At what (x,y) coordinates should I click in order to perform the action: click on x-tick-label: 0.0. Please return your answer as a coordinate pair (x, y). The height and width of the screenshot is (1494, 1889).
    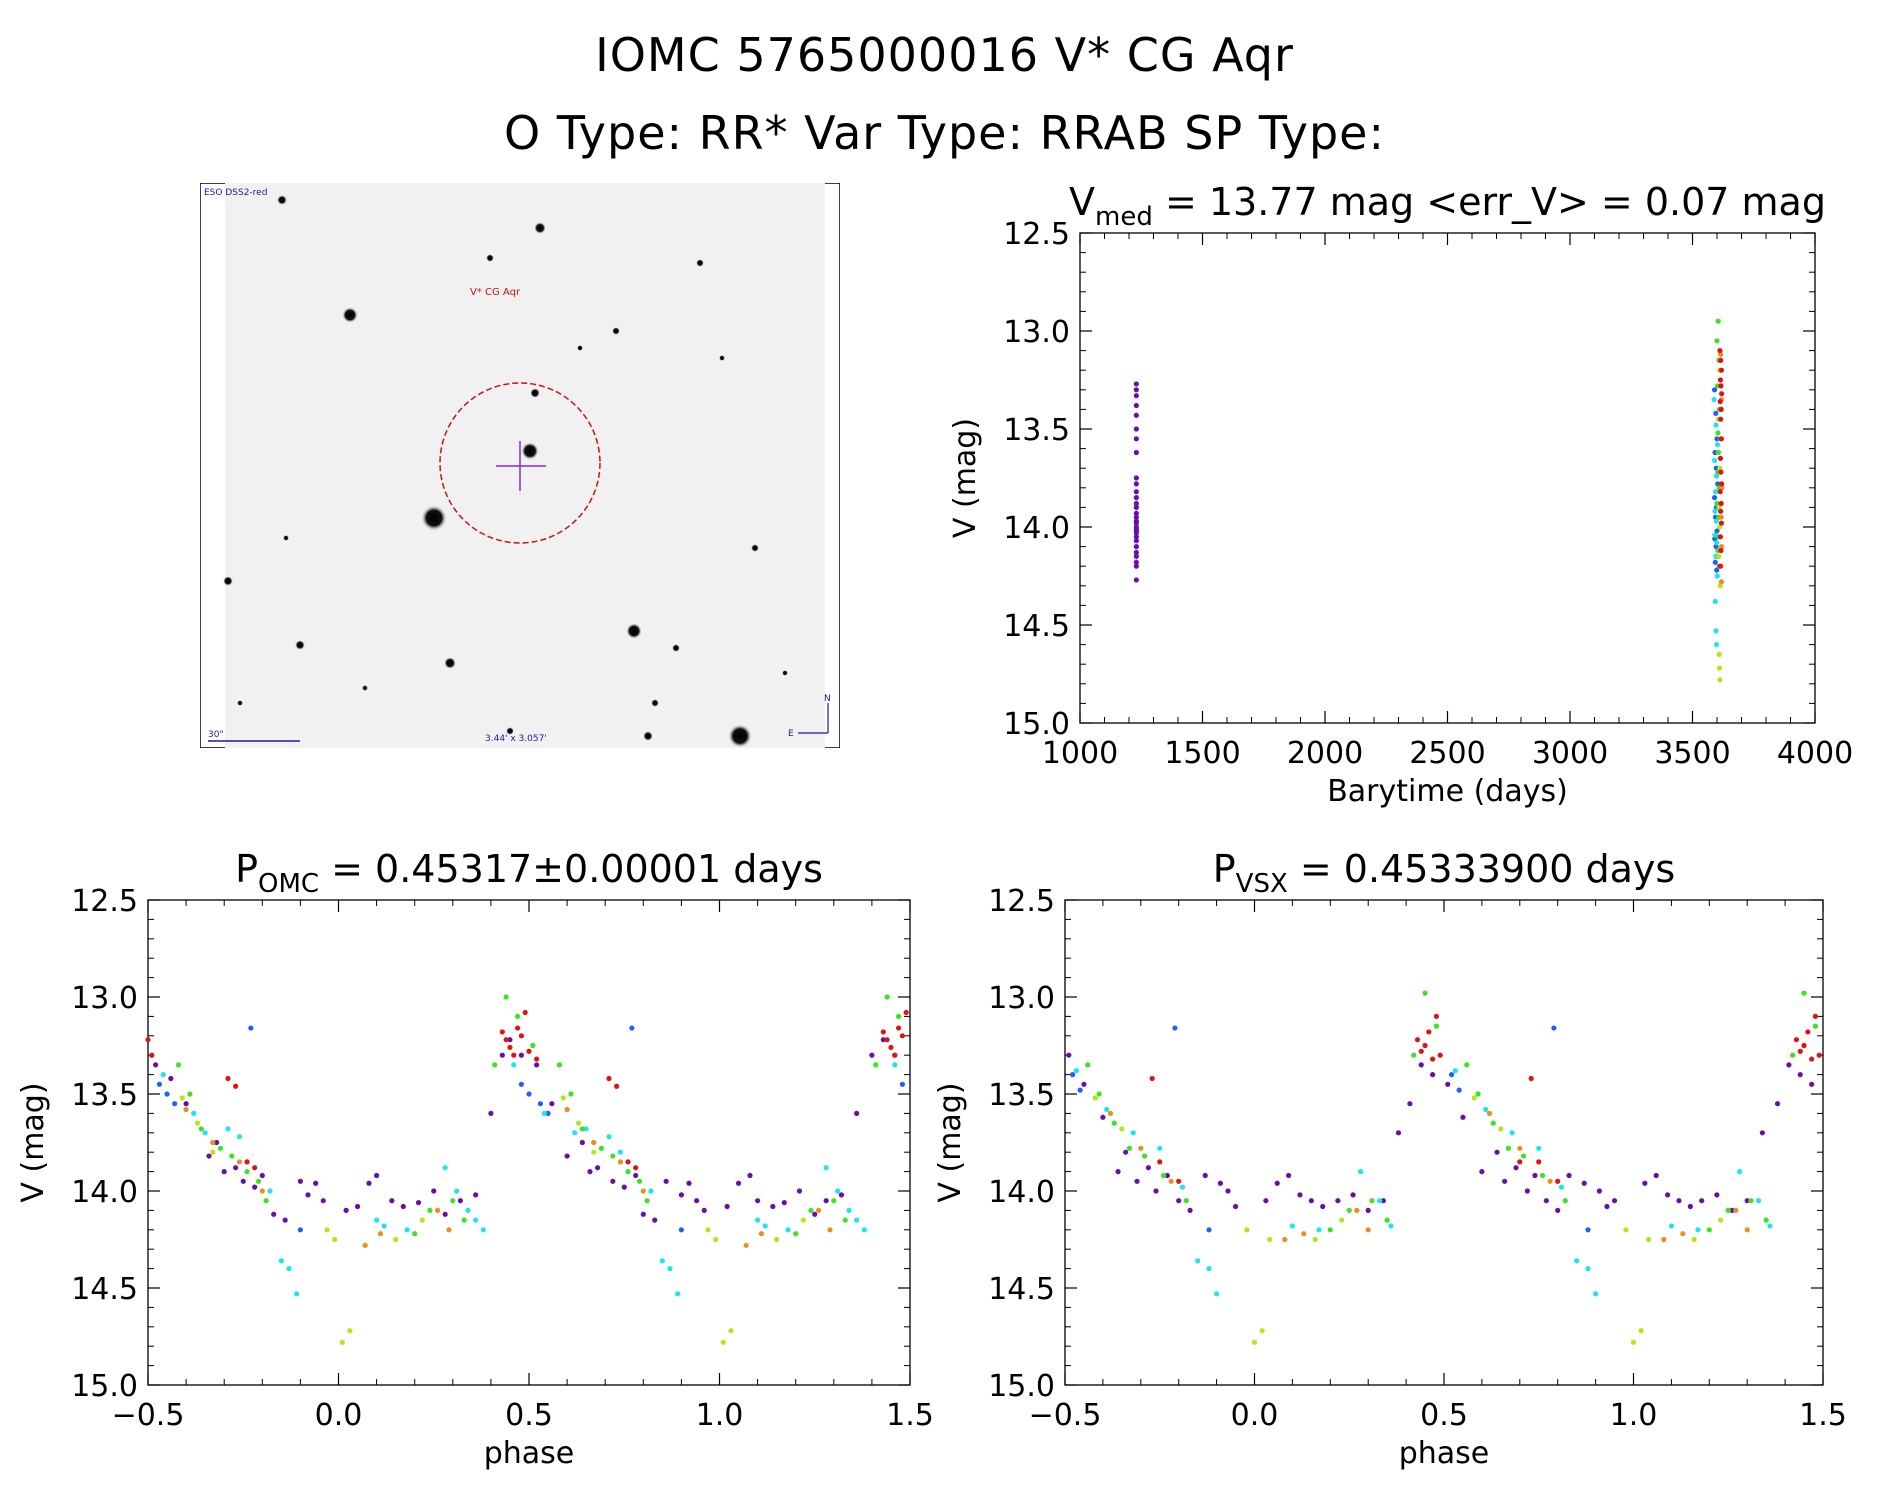
    Looking at the image, I should click on (339, 1415).